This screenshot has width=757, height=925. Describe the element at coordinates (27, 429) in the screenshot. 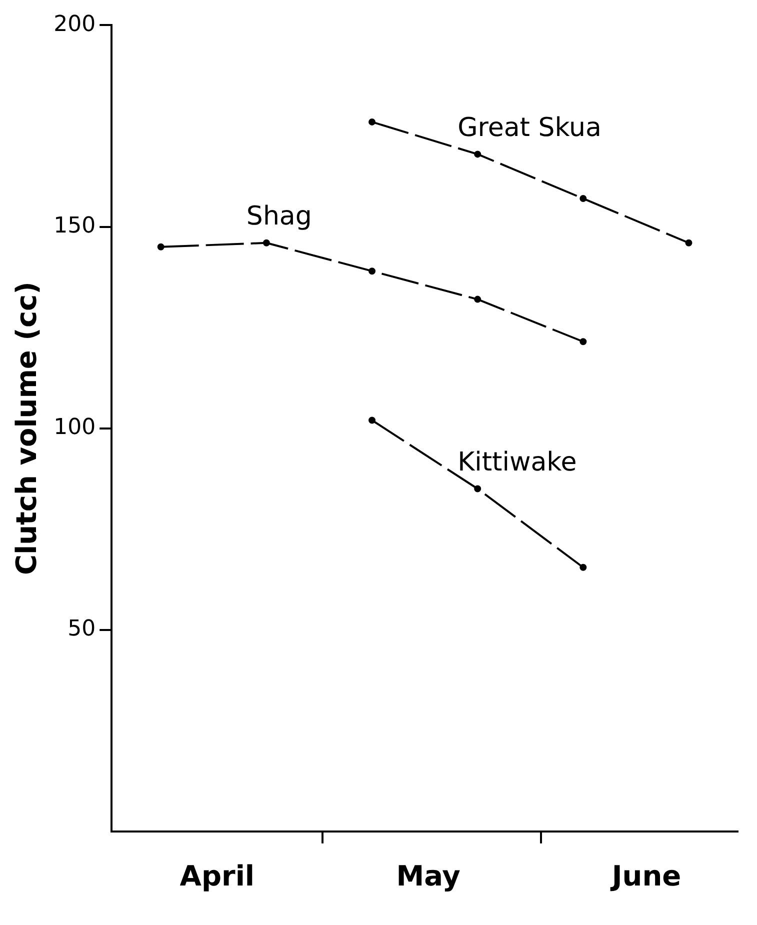

I see `y-axis-title: Clutch volume (cc)` at that location.